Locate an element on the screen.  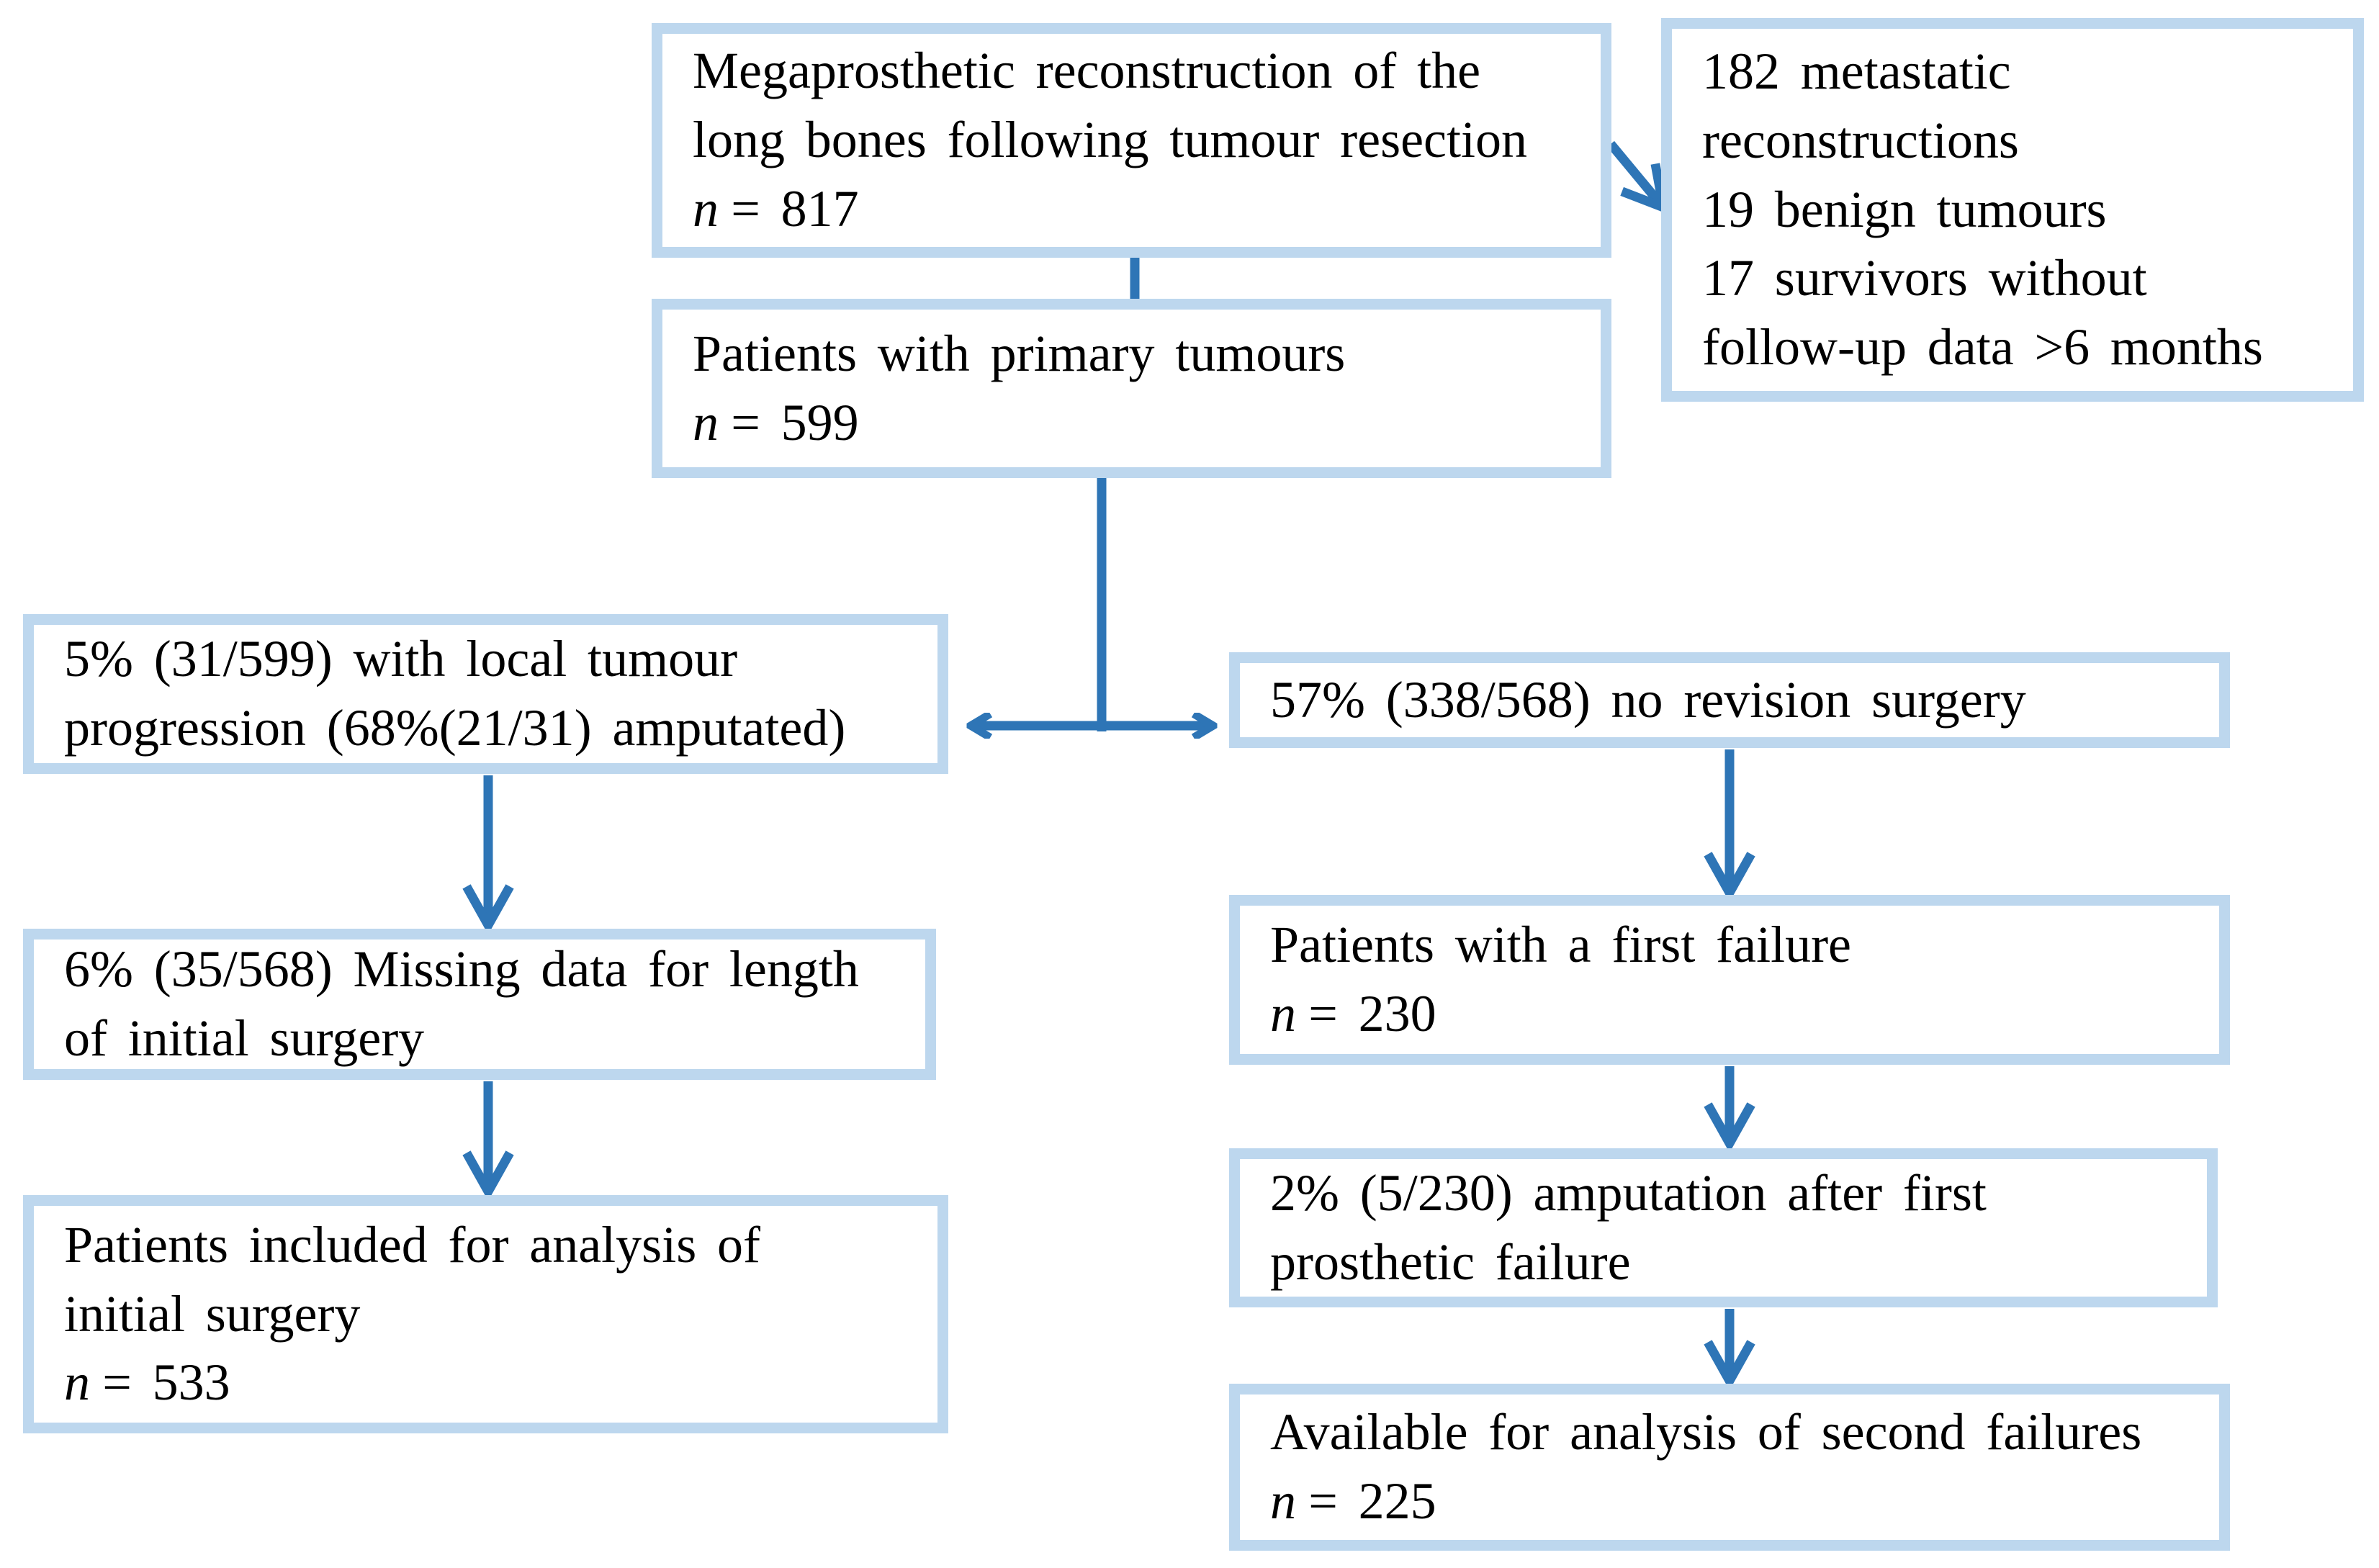
box-text-line: 5% (31/599) with local tumour is located at coordinates (401, 659).